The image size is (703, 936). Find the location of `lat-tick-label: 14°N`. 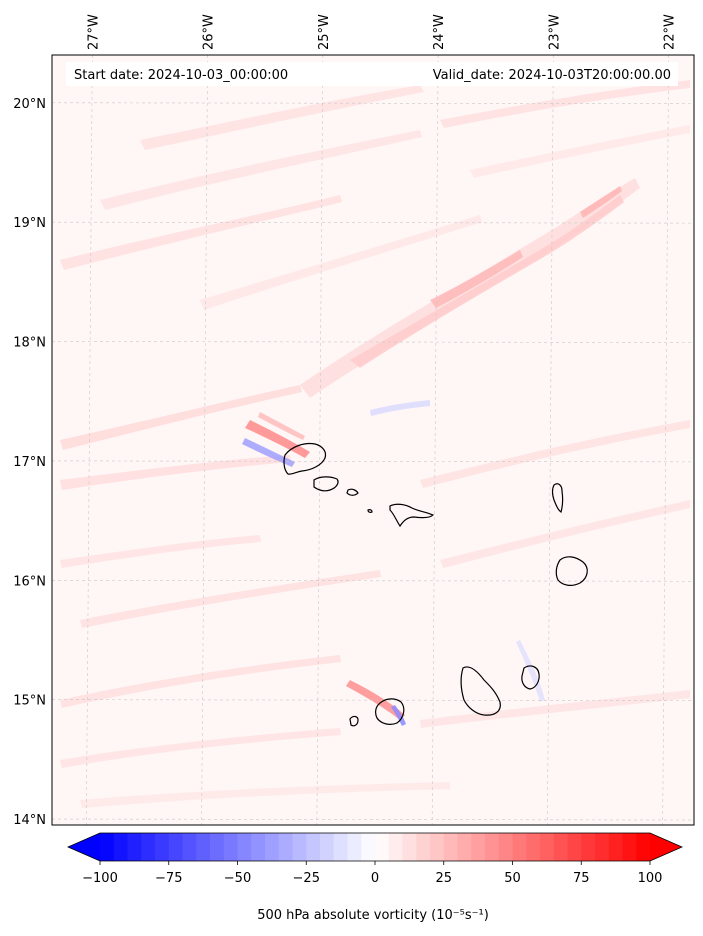

lat-tick-label: 14°N is located at coordinates (29, 820).